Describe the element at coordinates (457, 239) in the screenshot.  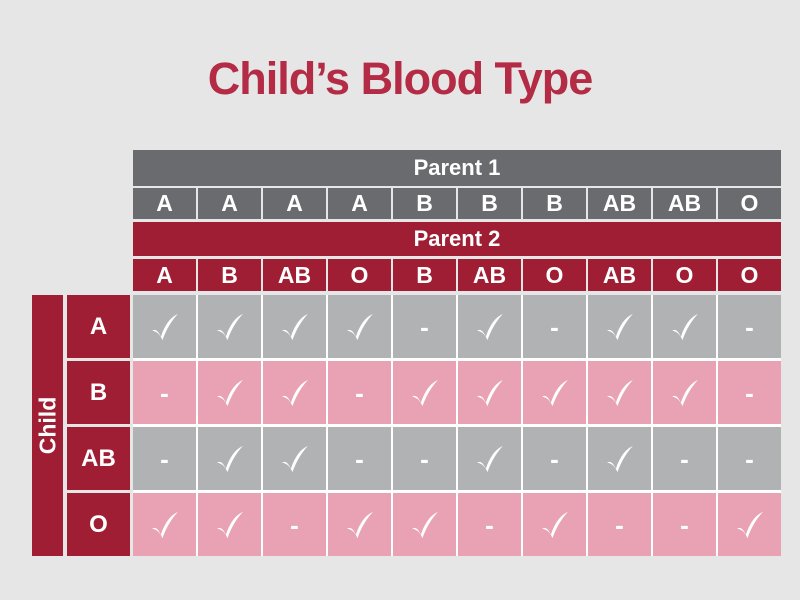
I see `parent2-header-band: Parent 2` at that location.